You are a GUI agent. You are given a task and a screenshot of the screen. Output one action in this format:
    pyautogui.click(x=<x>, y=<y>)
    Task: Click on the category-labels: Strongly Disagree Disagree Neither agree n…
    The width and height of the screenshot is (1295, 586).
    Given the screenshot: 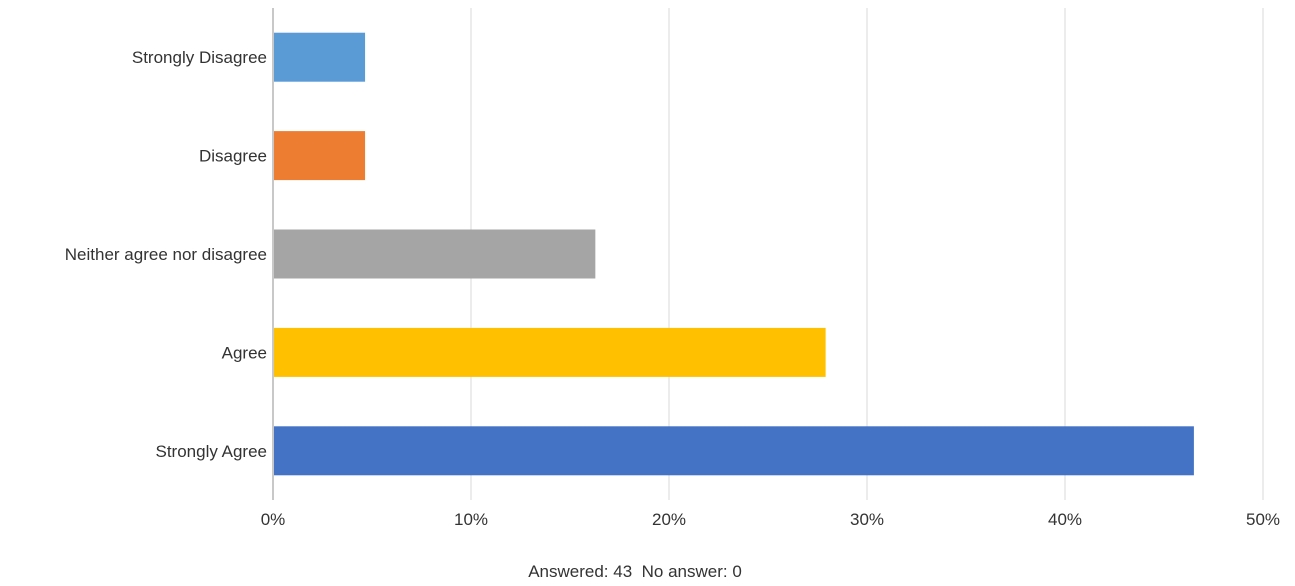 What is the action you would take?
    pyautogui.click(x=166, y=254)
    